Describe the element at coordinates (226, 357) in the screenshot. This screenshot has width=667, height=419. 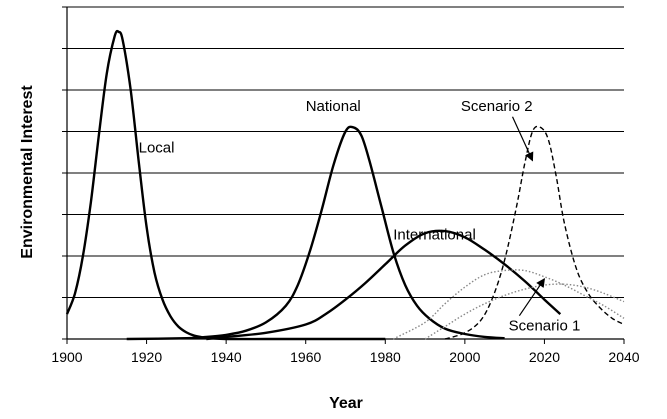
I see `x-tick-label: 1940` at that location.